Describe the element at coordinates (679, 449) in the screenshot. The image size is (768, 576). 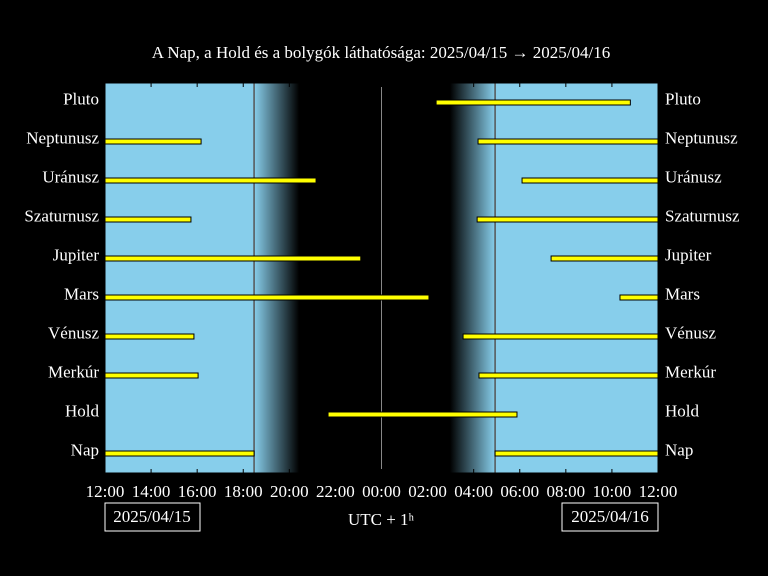
I see `row-label-right: Nap` at that location.